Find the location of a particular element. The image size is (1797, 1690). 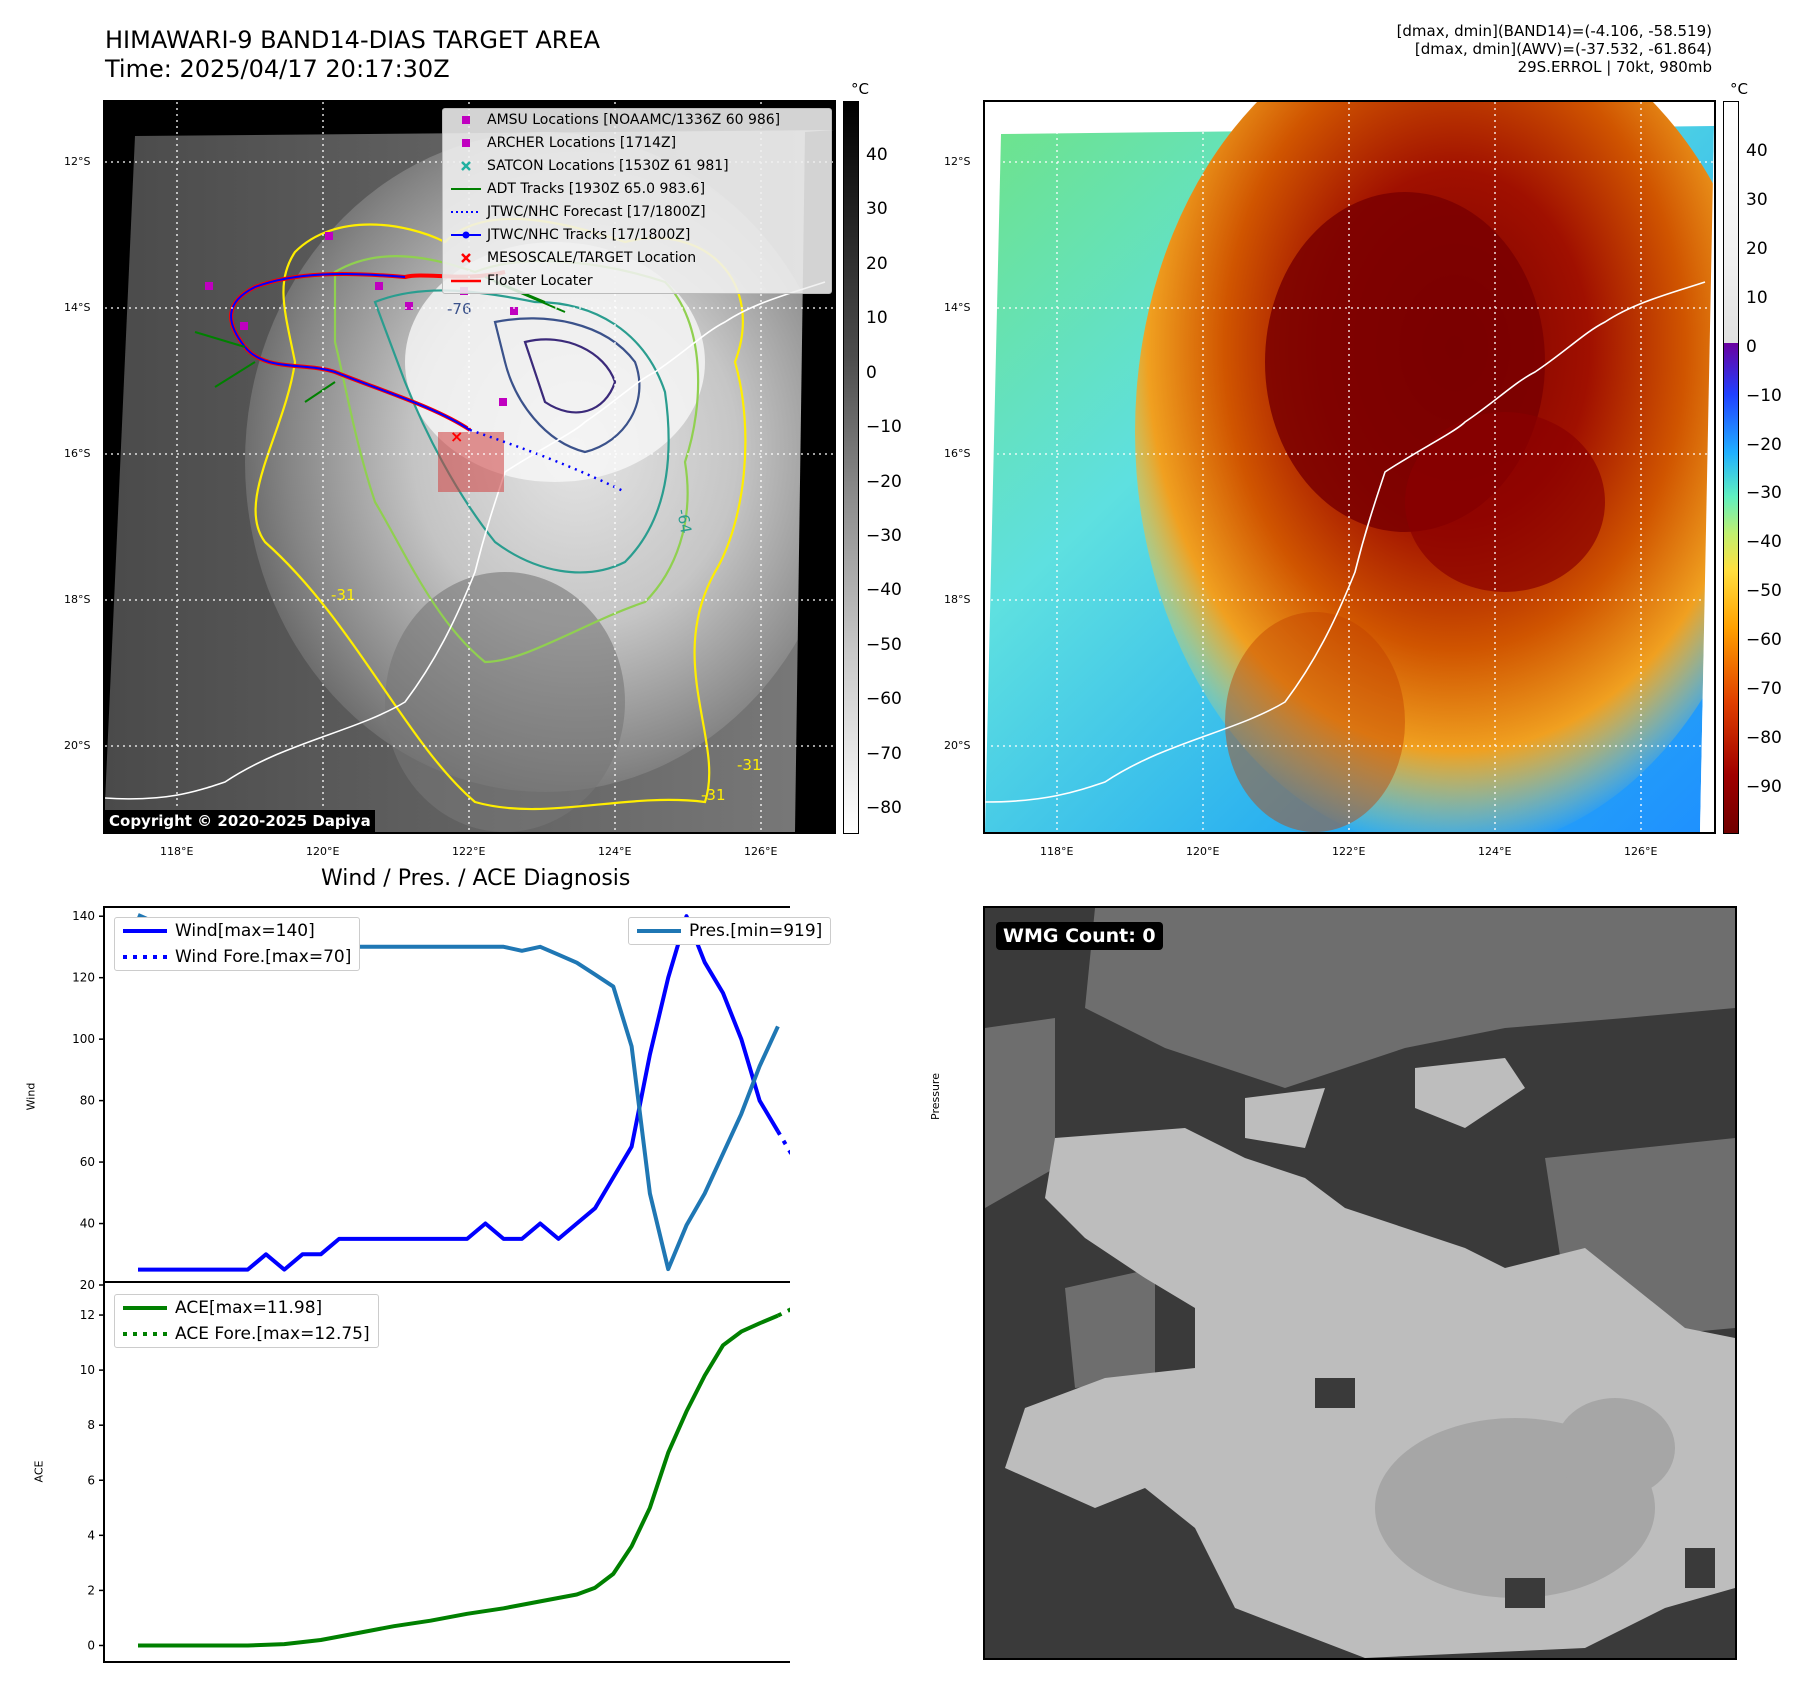

legend-item-amsu: AMSU Locations [NOAAMC/1336Z 60 986] is located at coordinates (637, 120).